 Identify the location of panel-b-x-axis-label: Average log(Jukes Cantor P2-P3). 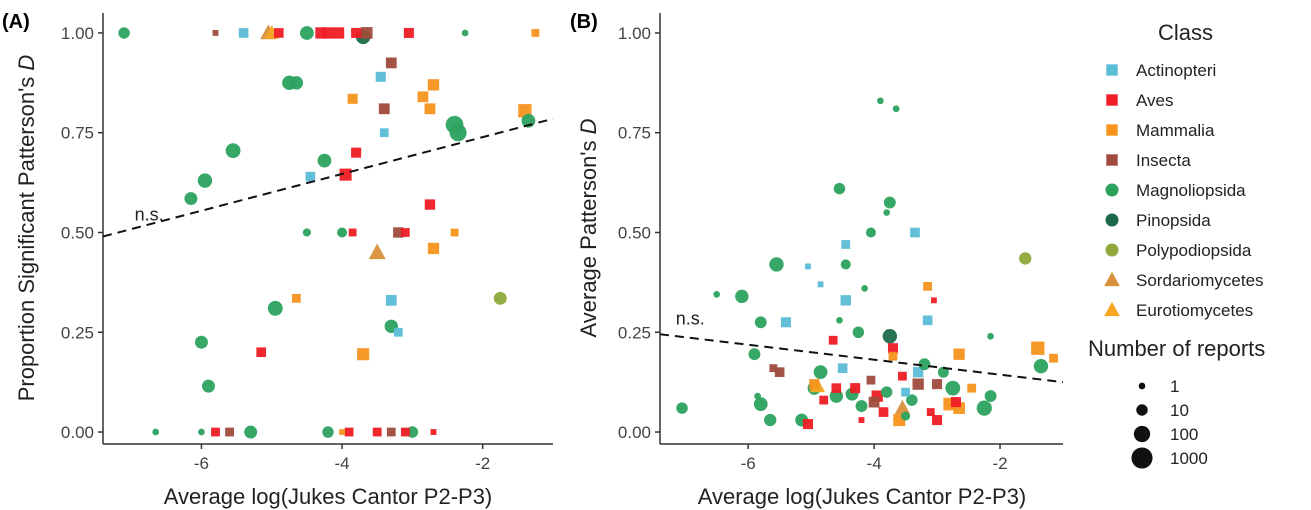
(862, 496).